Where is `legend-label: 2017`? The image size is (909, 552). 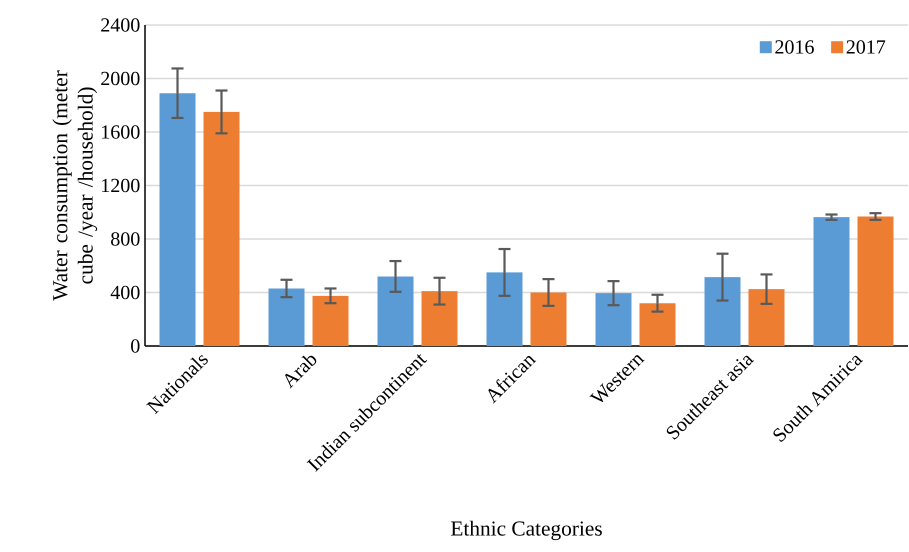
legend-label: 2017 is located at coordinates (866, 47).